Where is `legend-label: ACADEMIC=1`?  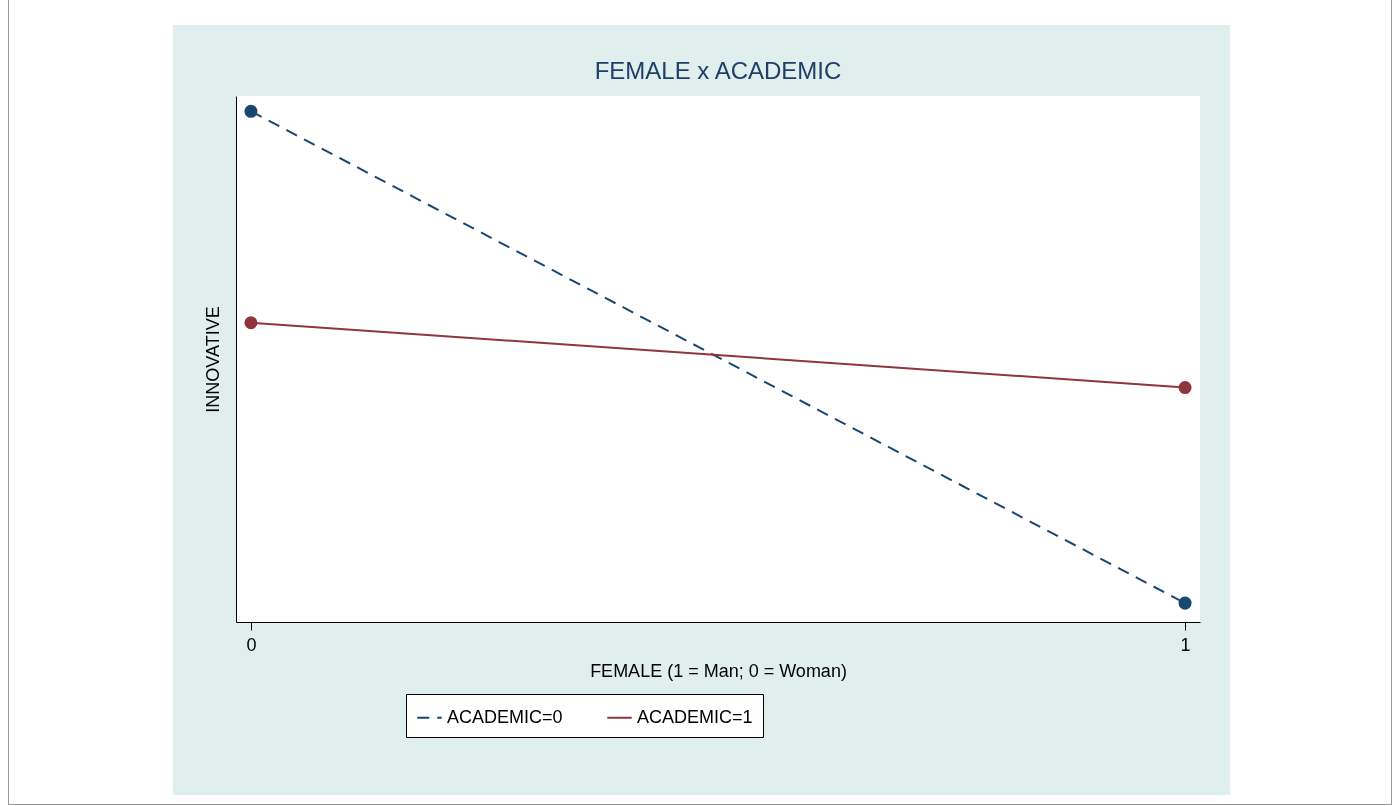 legend-label: ACADEMIC=1 is located at coordinates (695, 716).